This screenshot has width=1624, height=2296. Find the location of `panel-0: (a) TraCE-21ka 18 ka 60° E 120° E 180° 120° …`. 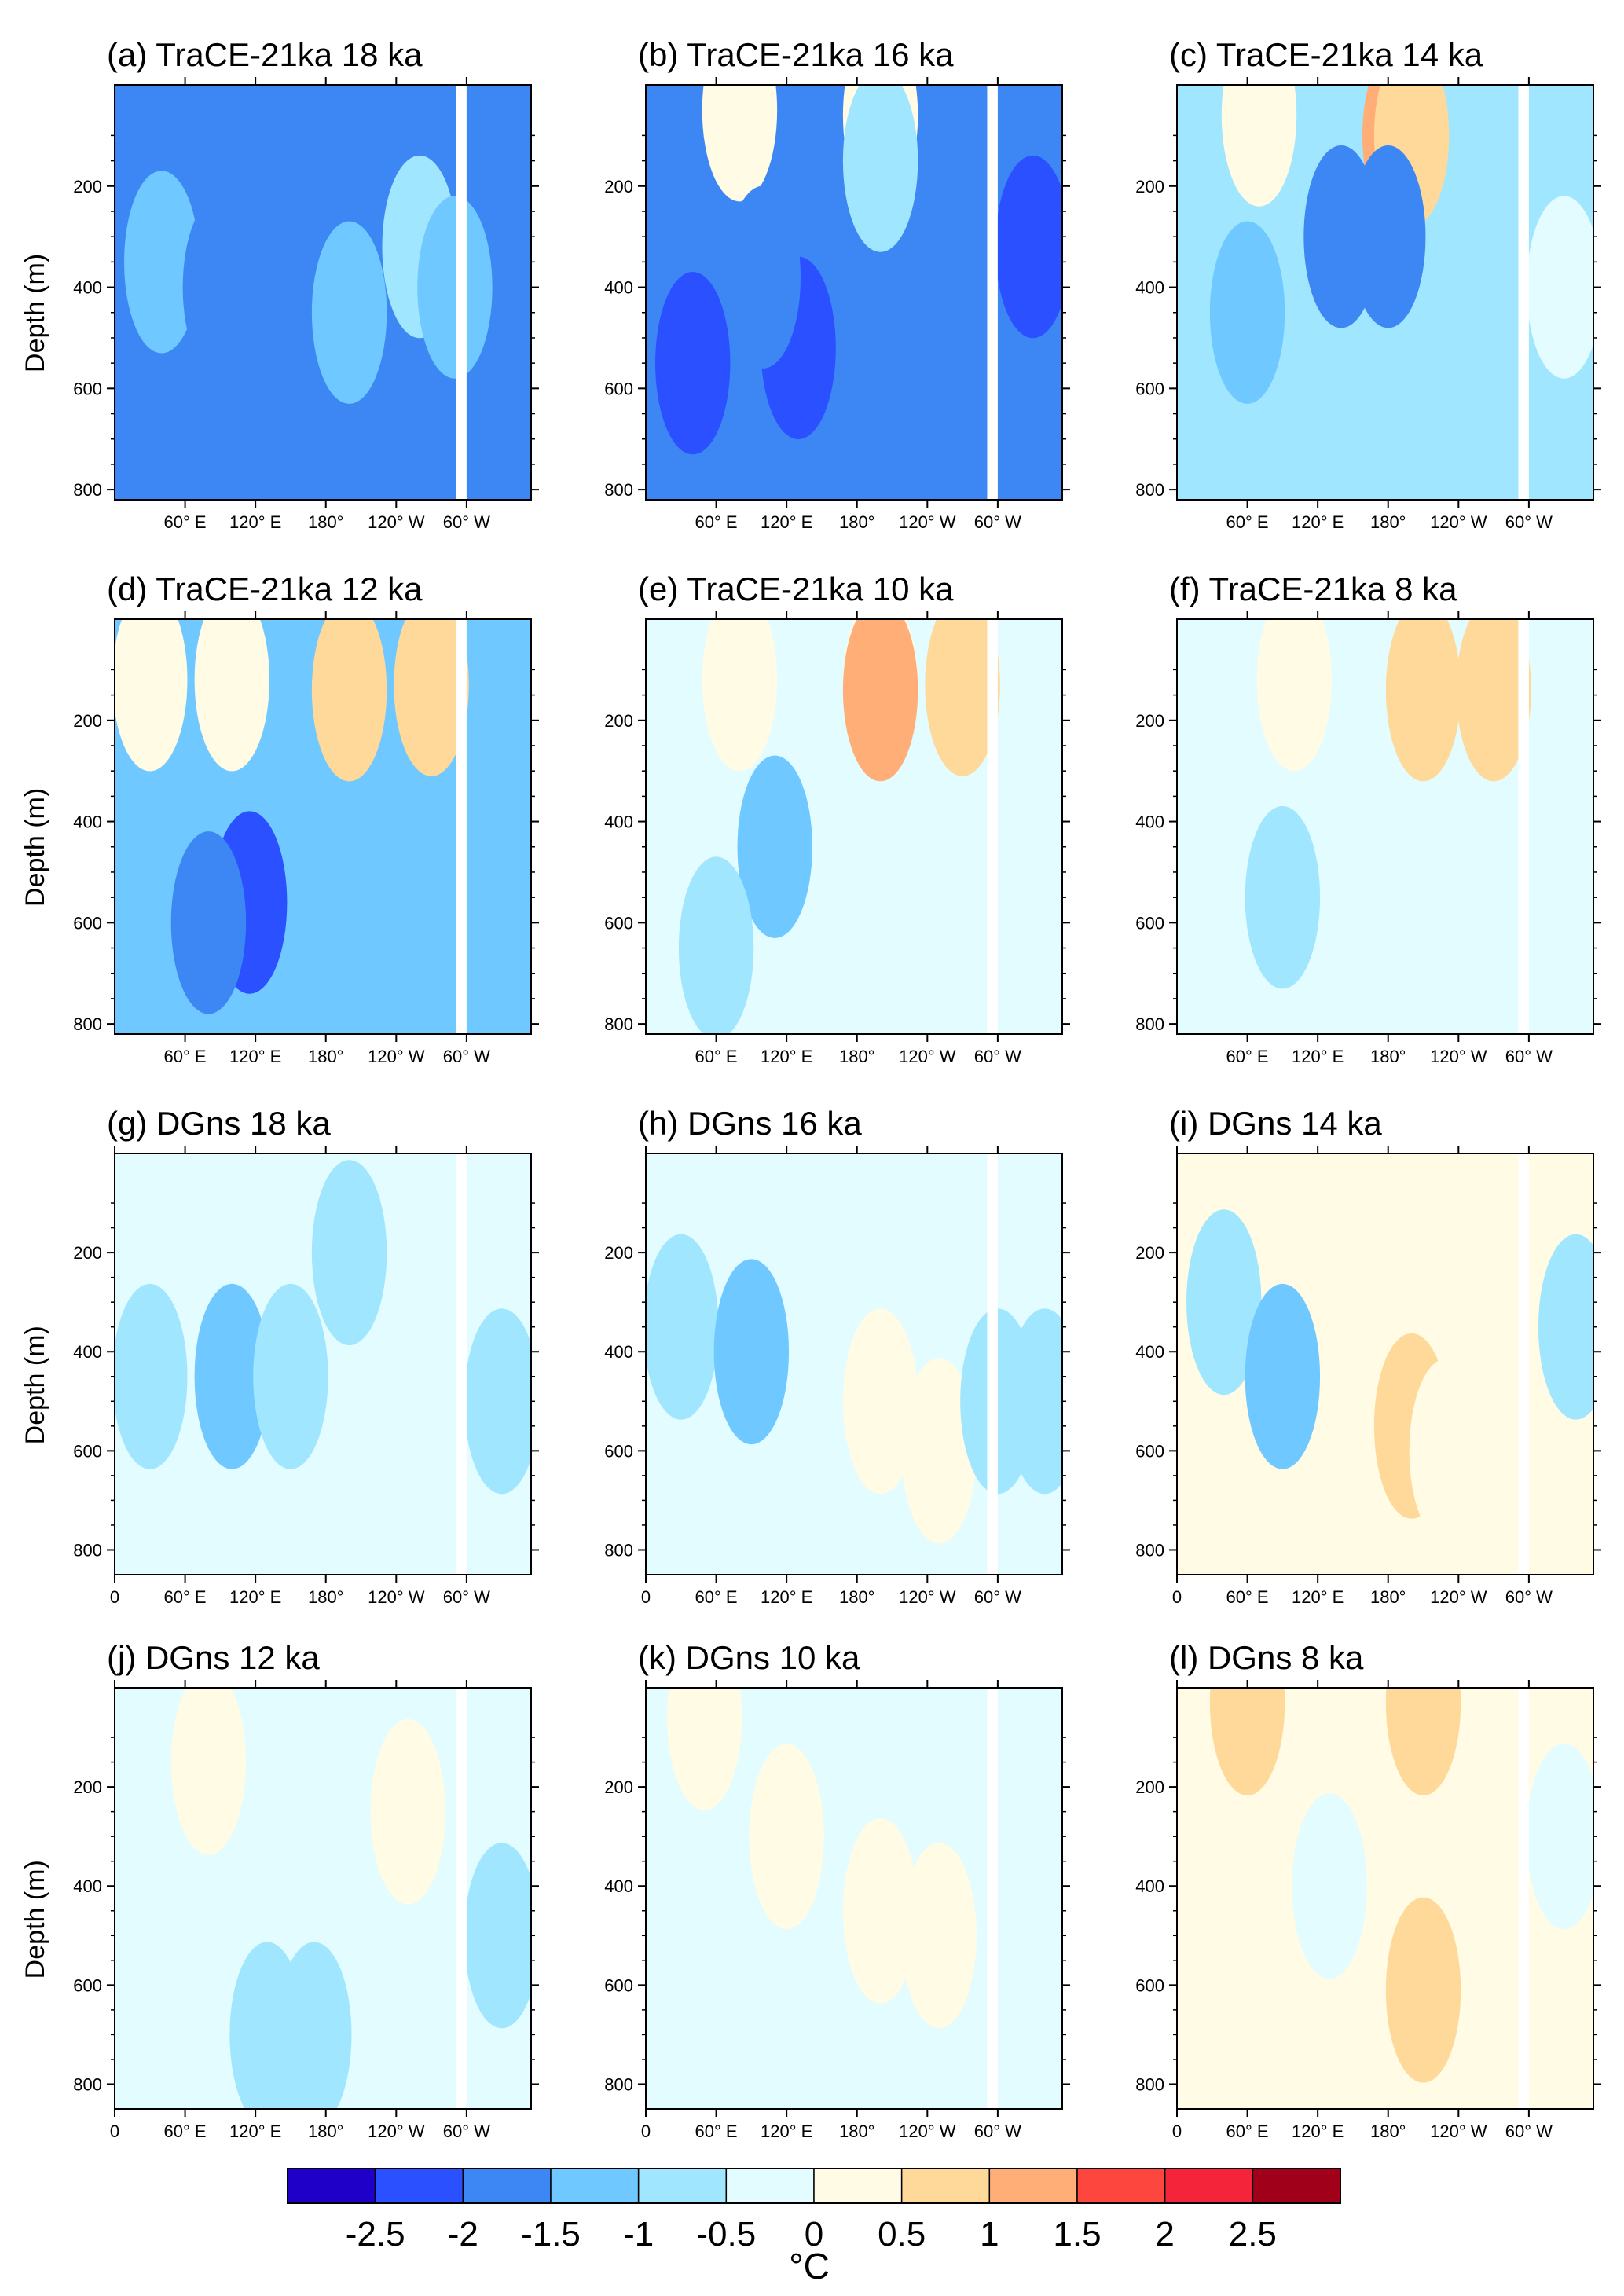

panel-0: (a) TraCE-21ka 18 ka 60° E 120° E 180° 120° … is located at coordinates (279, 284).